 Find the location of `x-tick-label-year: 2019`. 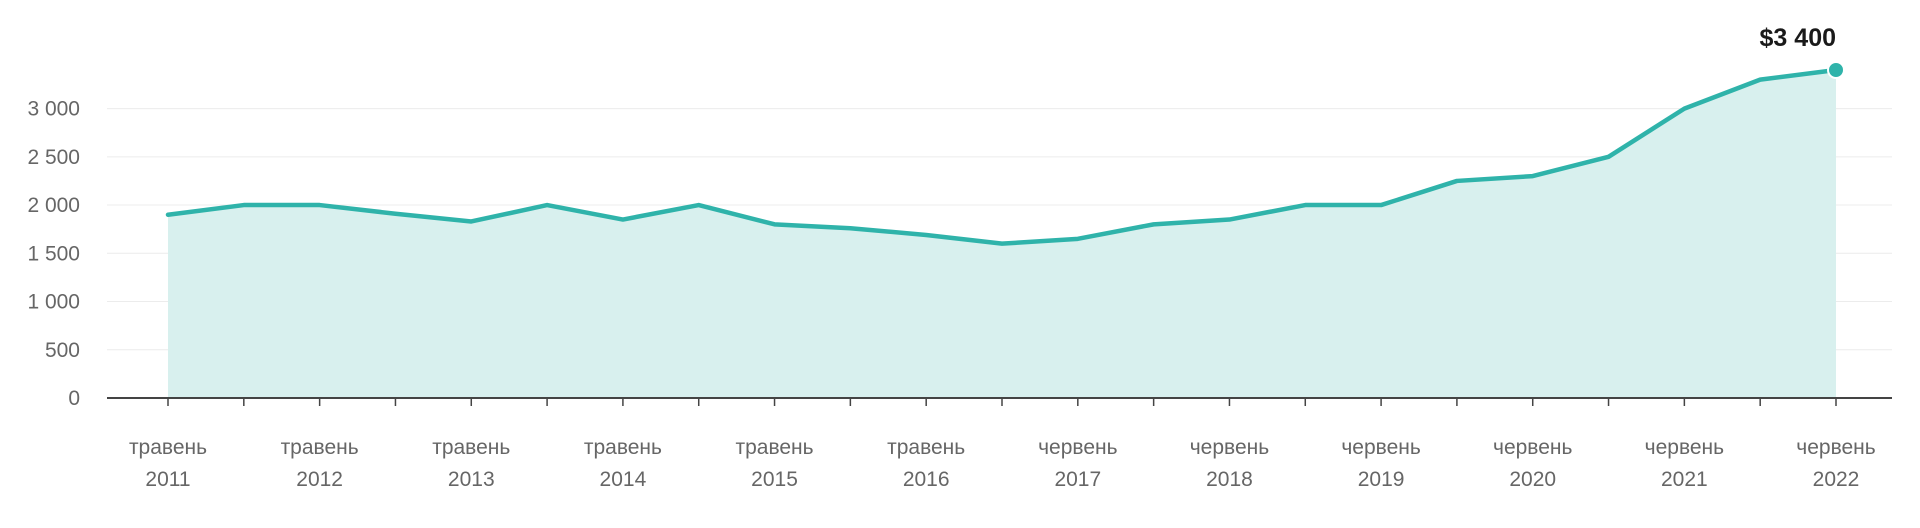

x-tick-label-year: 2019 is located at coordinates (1381, 479).